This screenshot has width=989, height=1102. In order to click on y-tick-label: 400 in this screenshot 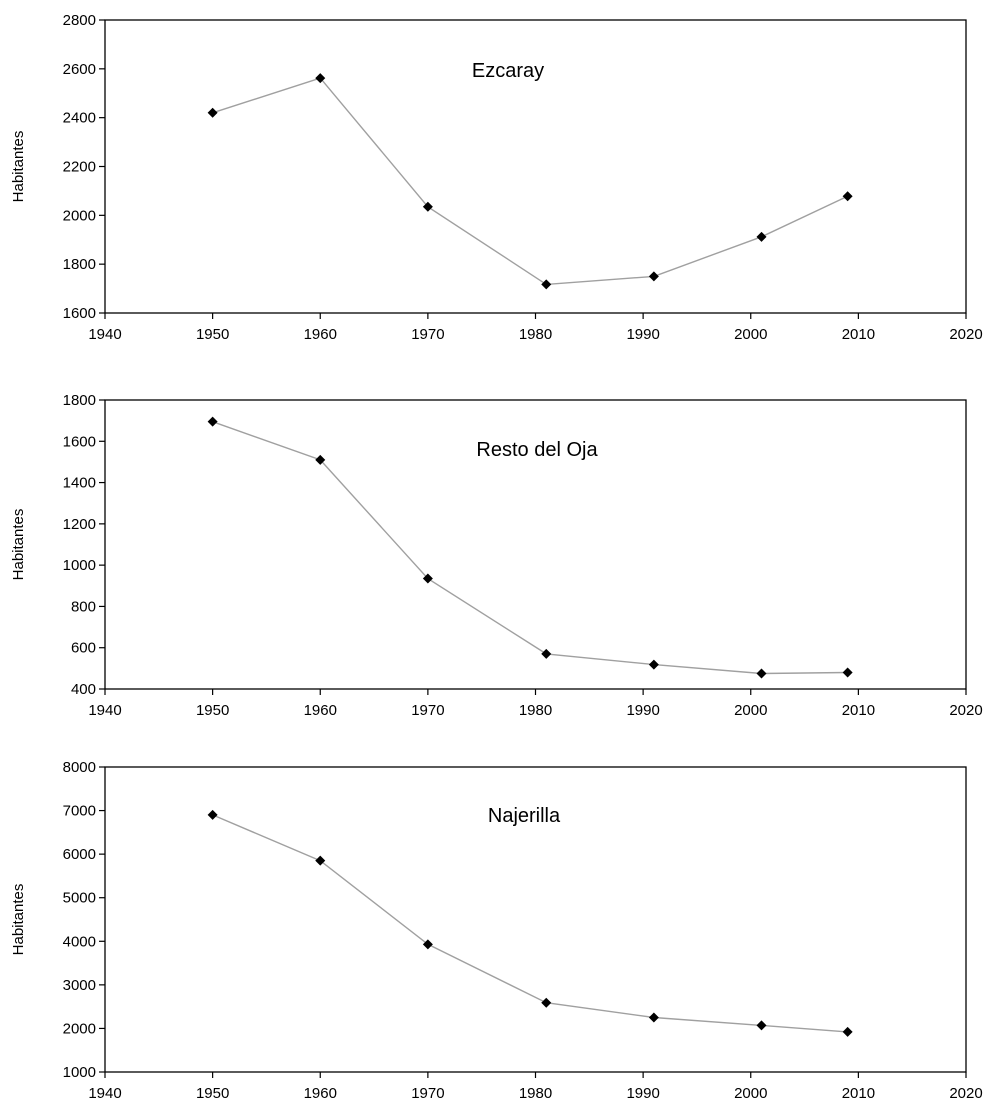, I will do `click(83, 689)`.